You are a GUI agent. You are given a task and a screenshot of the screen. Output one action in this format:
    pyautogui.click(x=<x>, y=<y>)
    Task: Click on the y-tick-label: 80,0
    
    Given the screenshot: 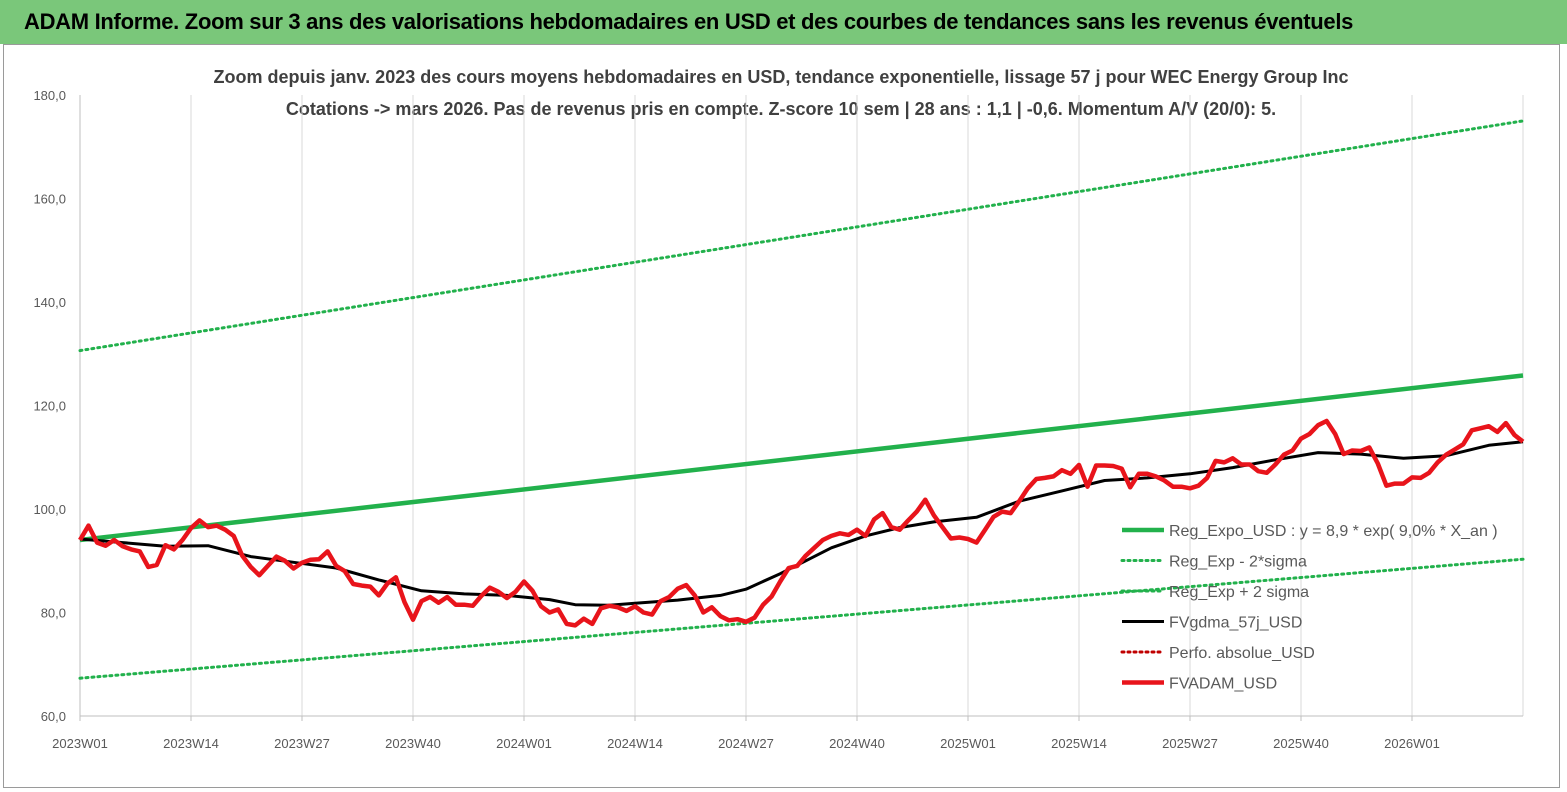 What is the action you would take?
    pyautogui.click(x=53, y=613)
    